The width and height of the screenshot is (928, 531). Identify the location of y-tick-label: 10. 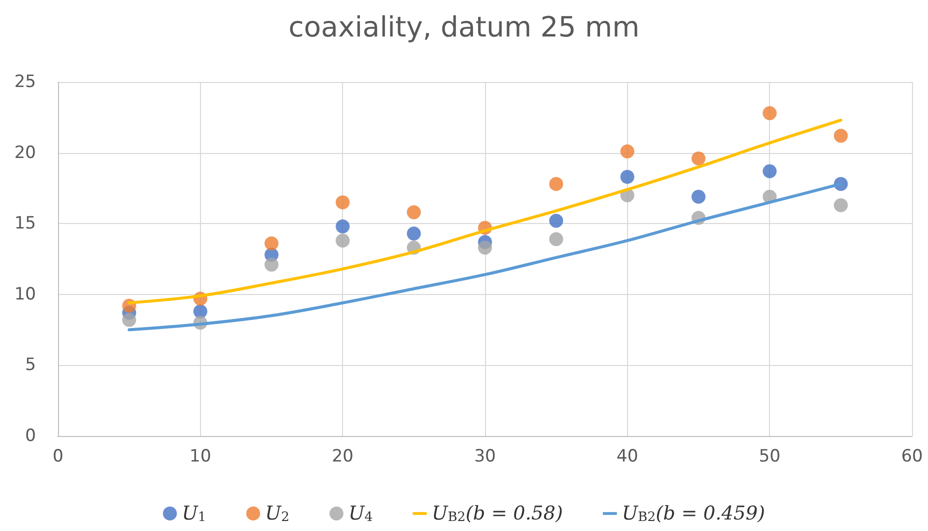
(25, 294).